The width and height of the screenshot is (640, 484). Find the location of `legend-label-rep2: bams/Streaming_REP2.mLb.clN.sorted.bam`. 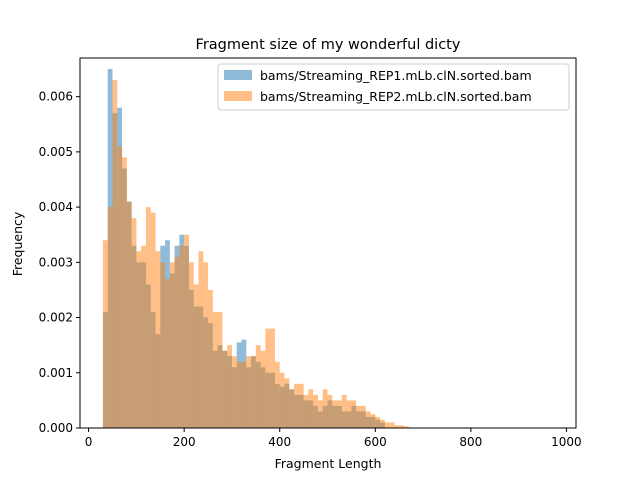

legend-label-rep2: bams/Streaming_REP2.mLb.clN.sorted.bam is located at coordinates (396, 96).